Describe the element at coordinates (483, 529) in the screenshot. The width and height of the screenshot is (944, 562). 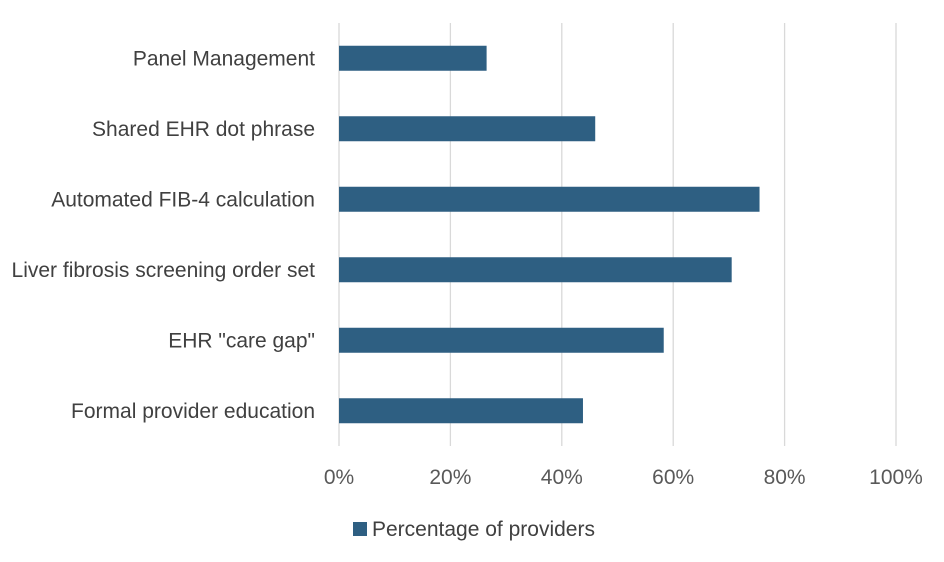
I see `legend-label: Percentage of providers` at that location.